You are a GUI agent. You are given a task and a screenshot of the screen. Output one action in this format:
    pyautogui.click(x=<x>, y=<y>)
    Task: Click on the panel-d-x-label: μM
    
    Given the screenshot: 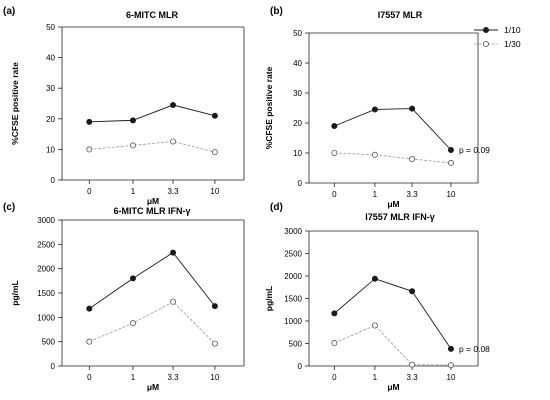 What is the action you would take?
    pyautogui.click(x=393, y=387)
    